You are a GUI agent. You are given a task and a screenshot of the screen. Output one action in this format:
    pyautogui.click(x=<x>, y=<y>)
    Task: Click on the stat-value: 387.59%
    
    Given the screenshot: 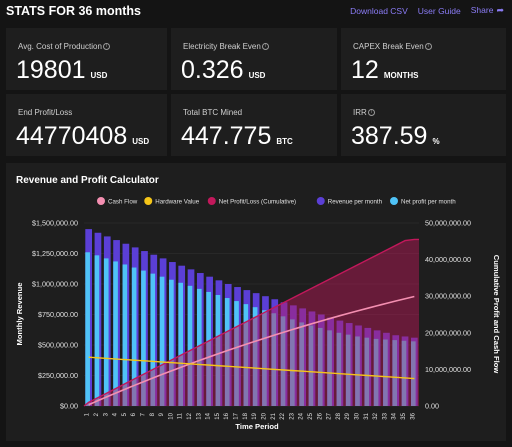 What is the action you would take?
    pyautogui.click(x=395, y=136)
    